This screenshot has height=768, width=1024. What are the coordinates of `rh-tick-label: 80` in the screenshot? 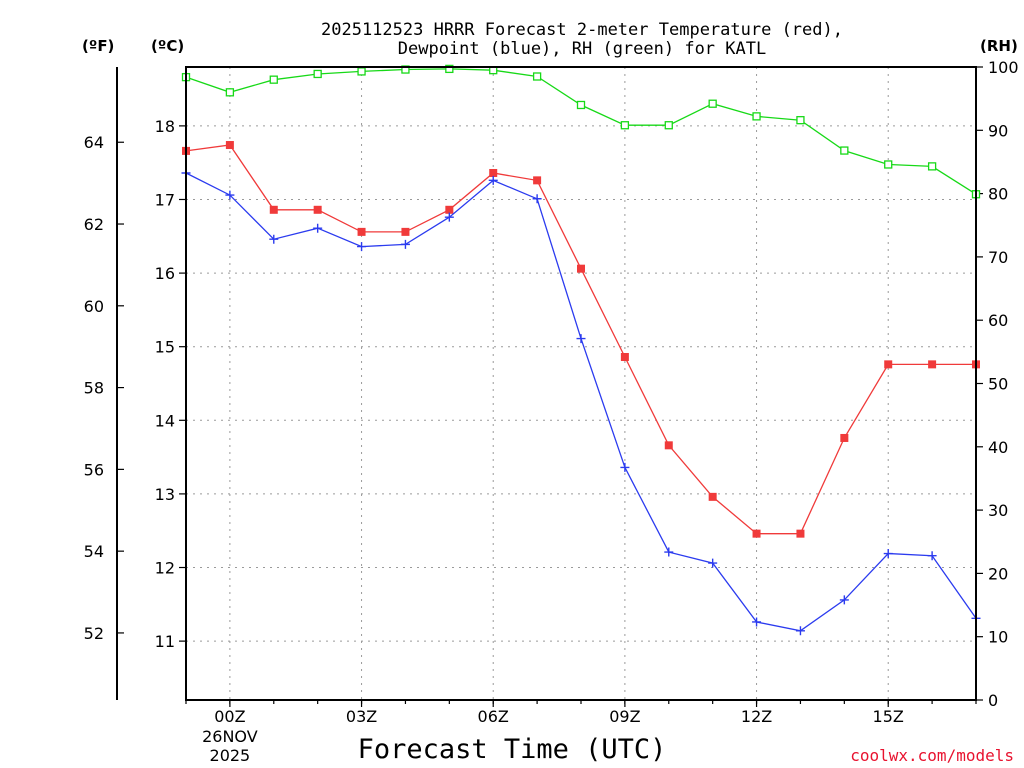 It's located at (998, 194).